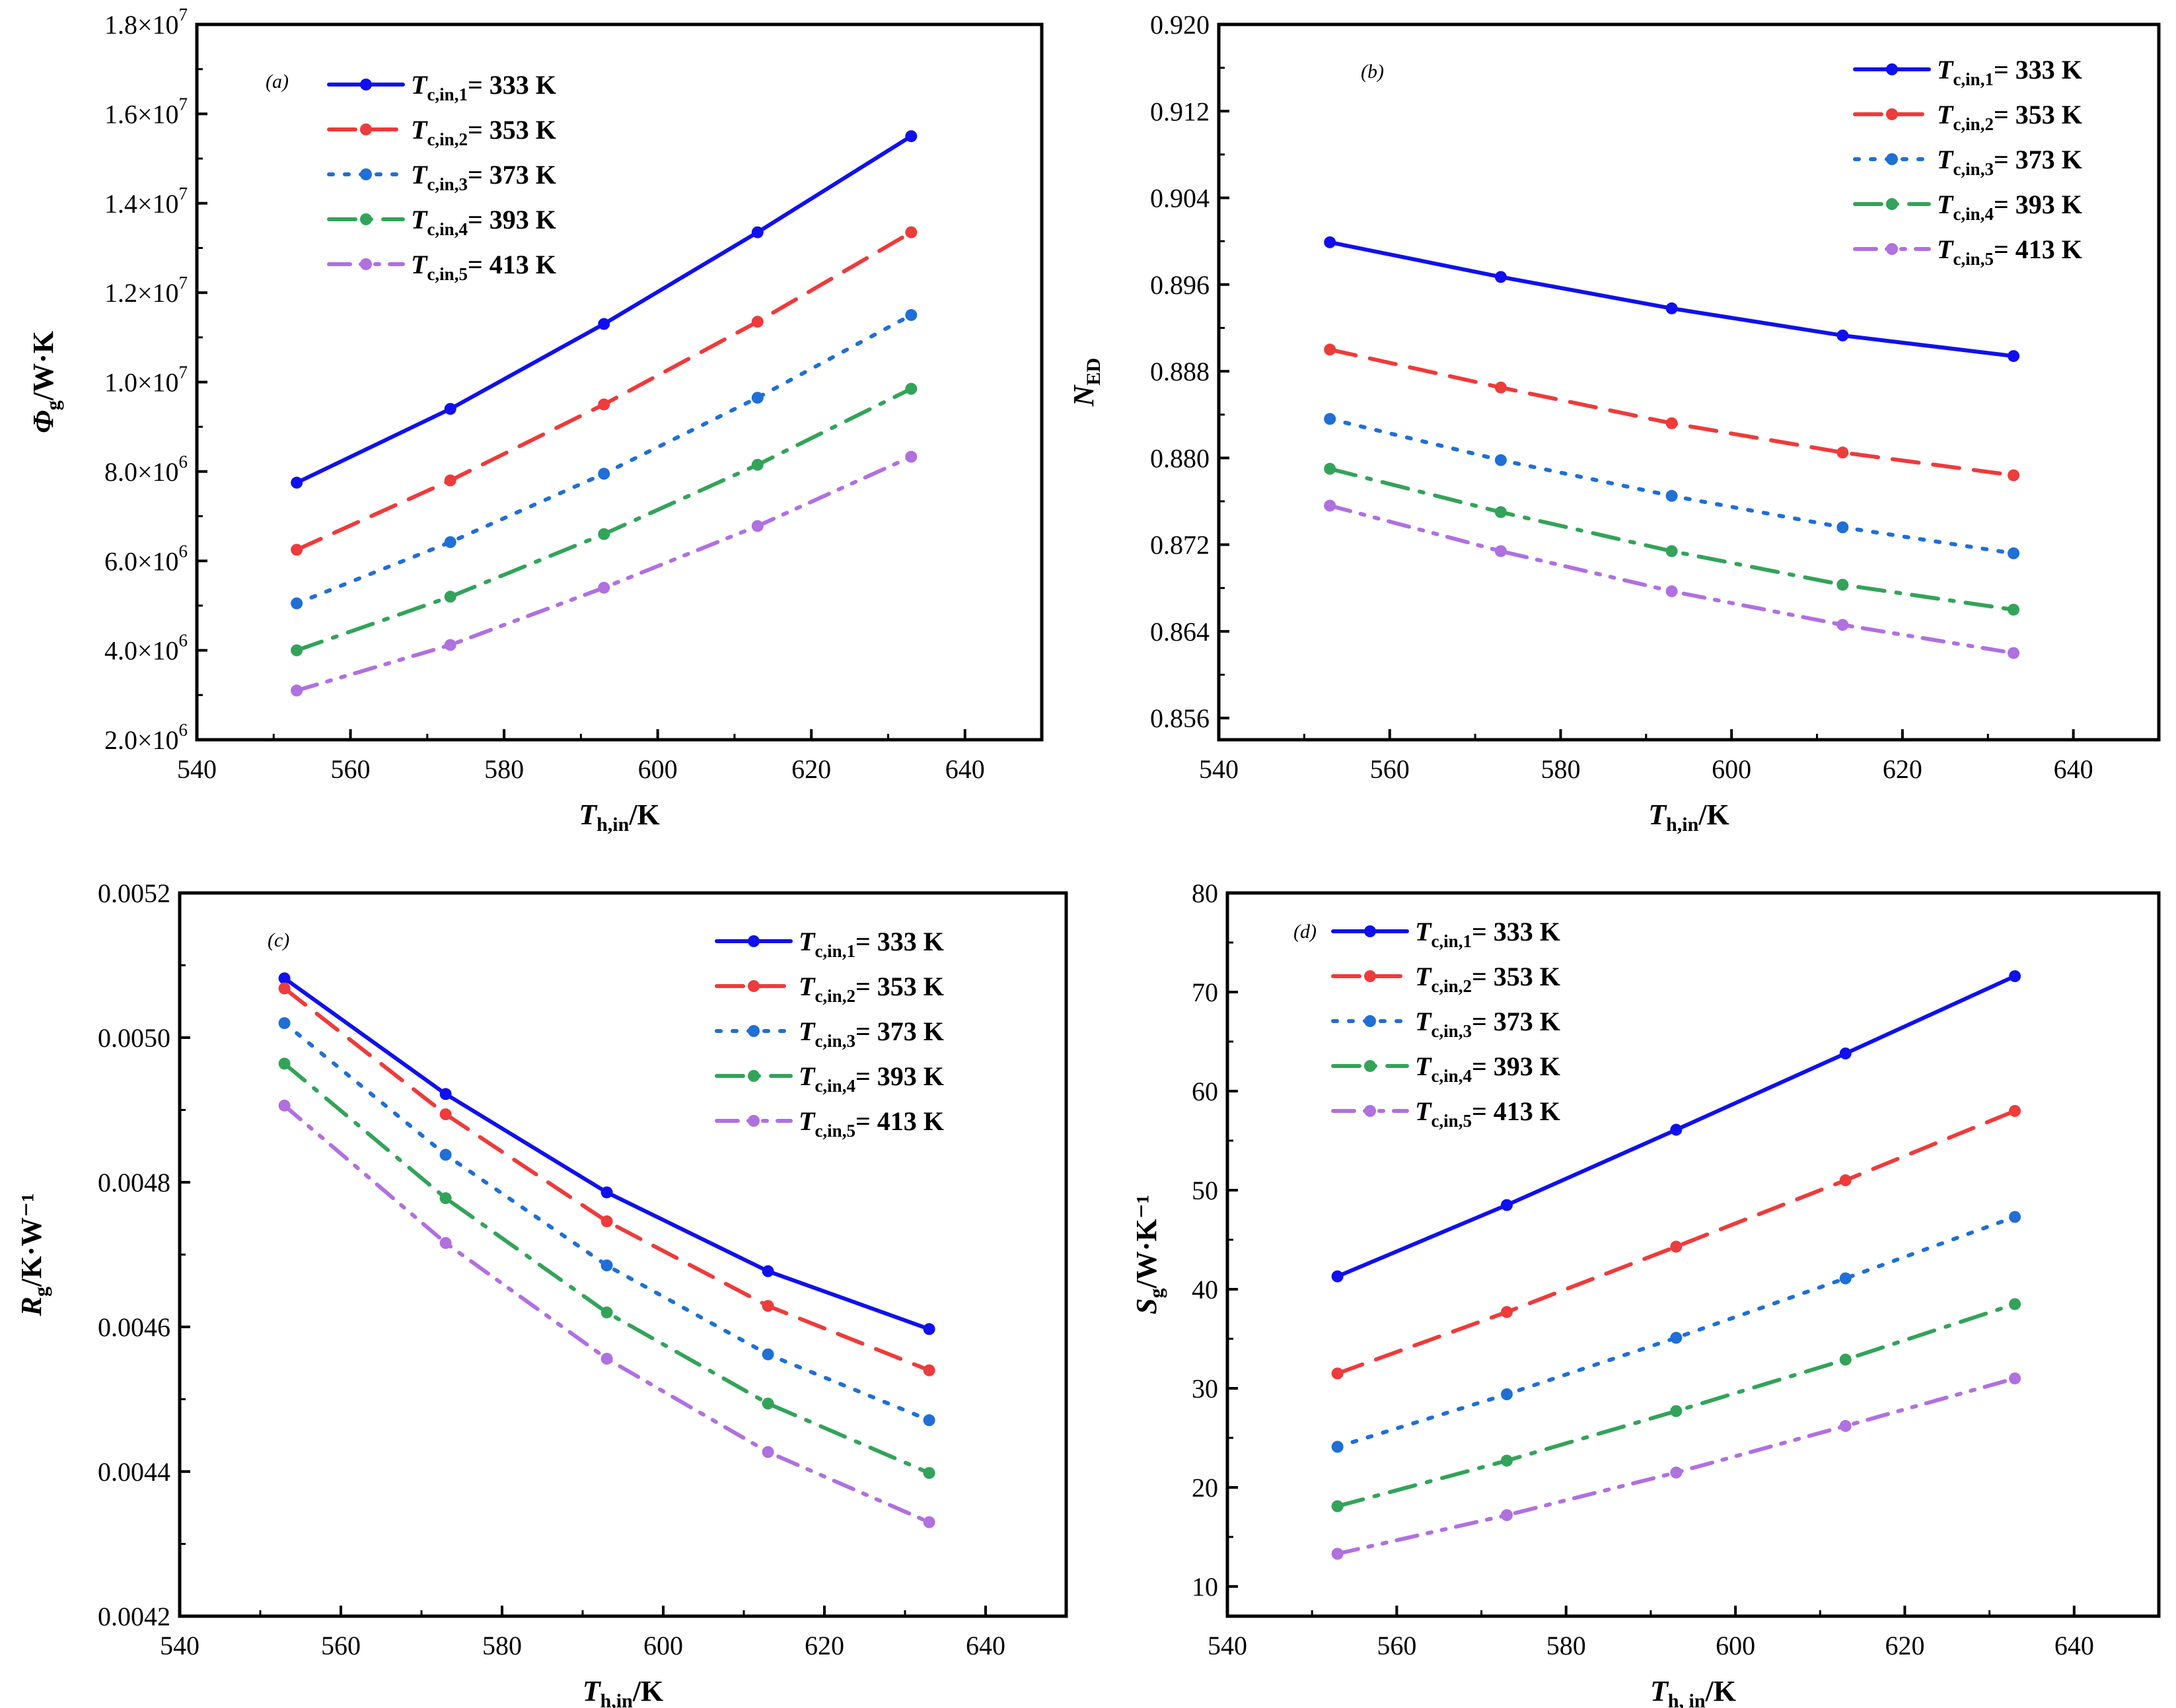 The image size is (2176, 1708). What do you see at coordinates (1180, 285) in the screenshot?
I see `y-tick-label: 0.896` at bounding box center [1180, 285].